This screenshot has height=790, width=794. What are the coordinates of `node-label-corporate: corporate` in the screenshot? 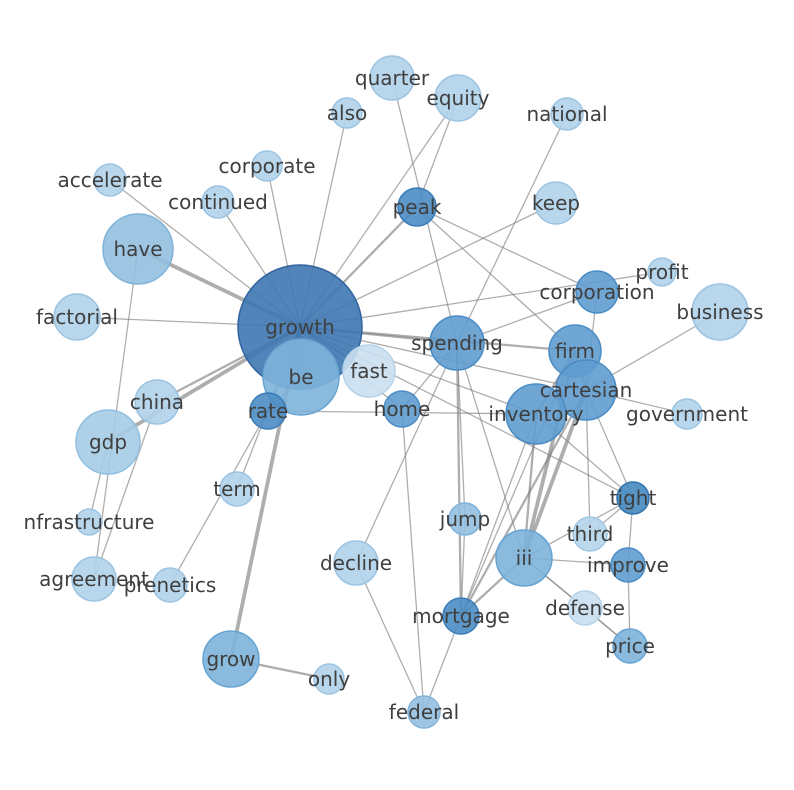 It's located at (266, 166).